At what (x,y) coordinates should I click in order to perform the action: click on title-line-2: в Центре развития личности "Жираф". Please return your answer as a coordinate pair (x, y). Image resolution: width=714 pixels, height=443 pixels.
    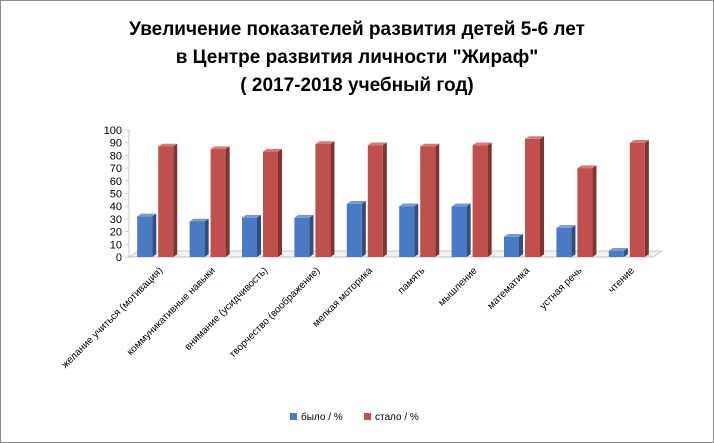
    Looking at the image, I should click on (357, 57).